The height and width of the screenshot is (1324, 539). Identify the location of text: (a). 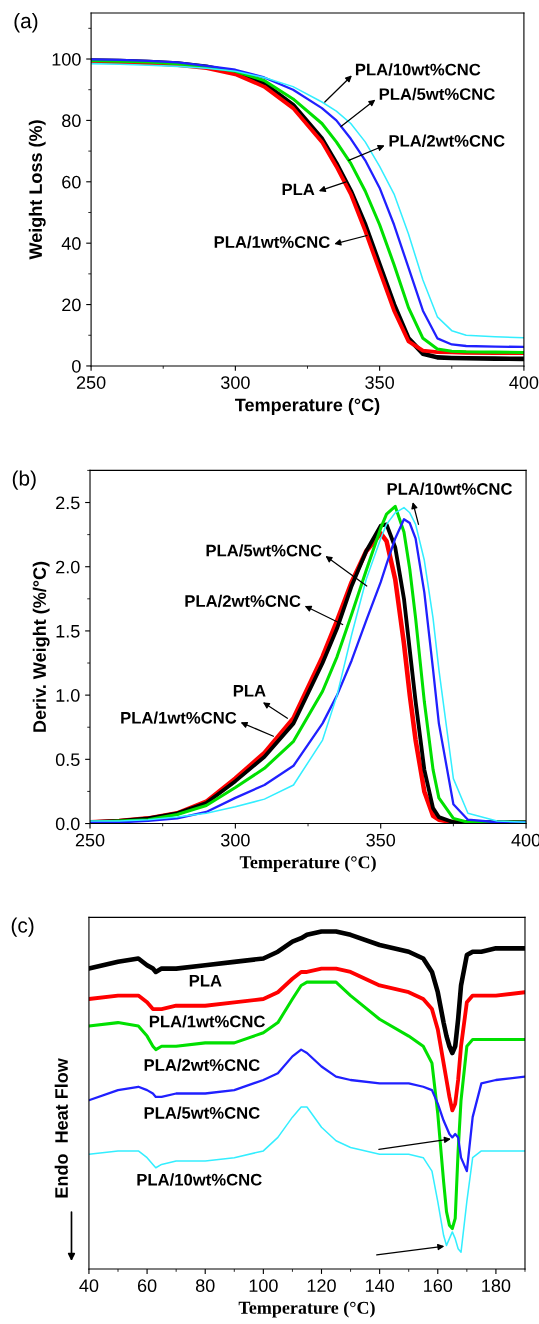
(26, 22).